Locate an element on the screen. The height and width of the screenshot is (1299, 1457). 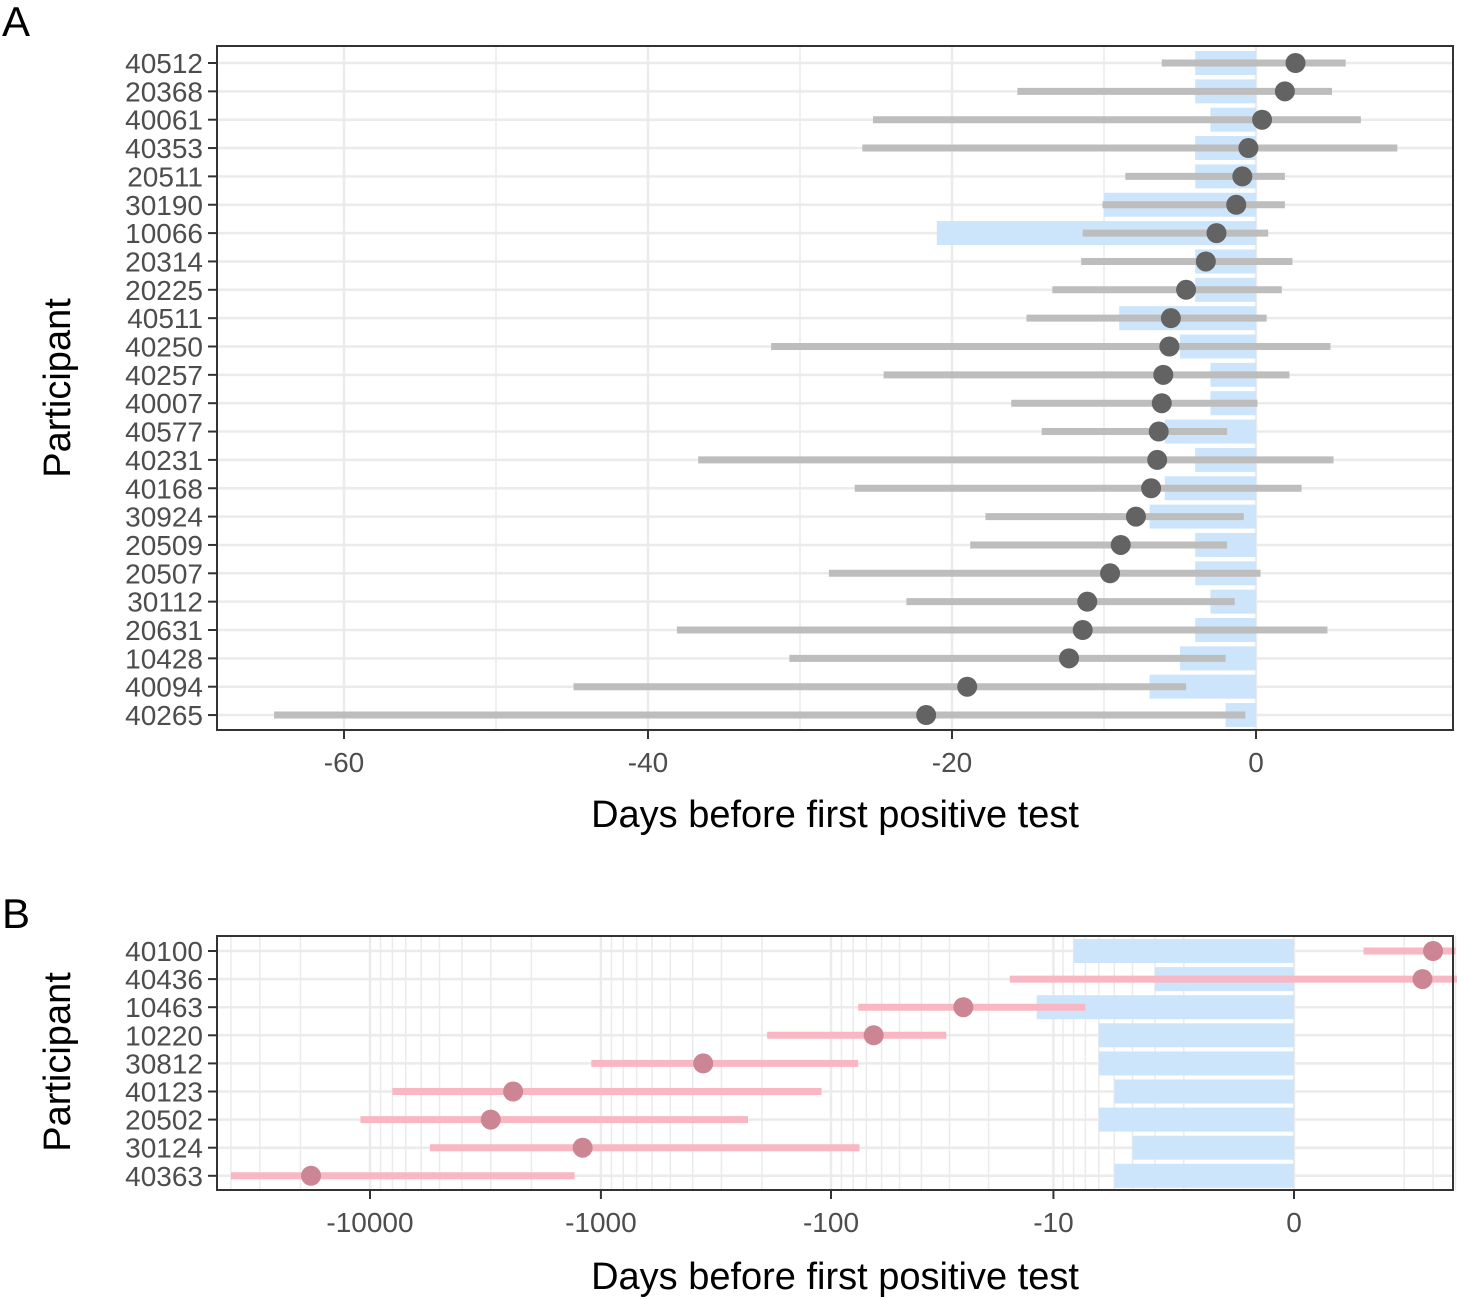
y-tick-label: 10220 is located at coordinates (164, 1035).